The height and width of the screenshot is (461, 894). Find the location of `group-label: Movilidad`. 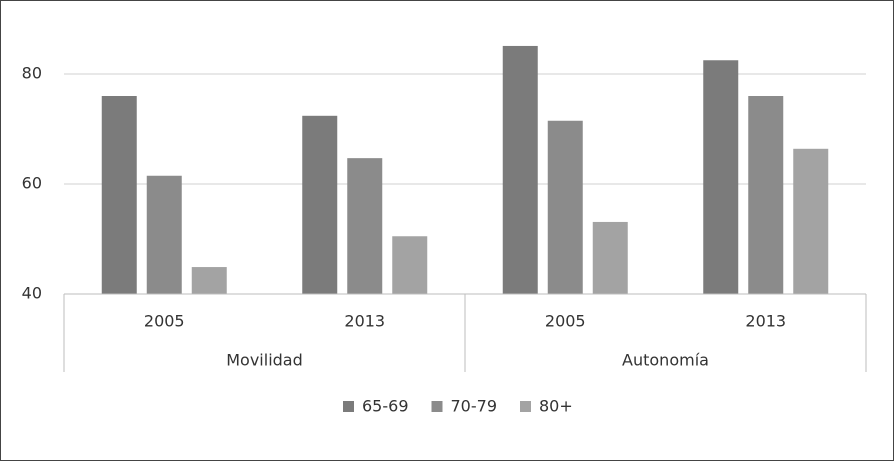

group-label: Movilidad is located at coordinates (264, 360).